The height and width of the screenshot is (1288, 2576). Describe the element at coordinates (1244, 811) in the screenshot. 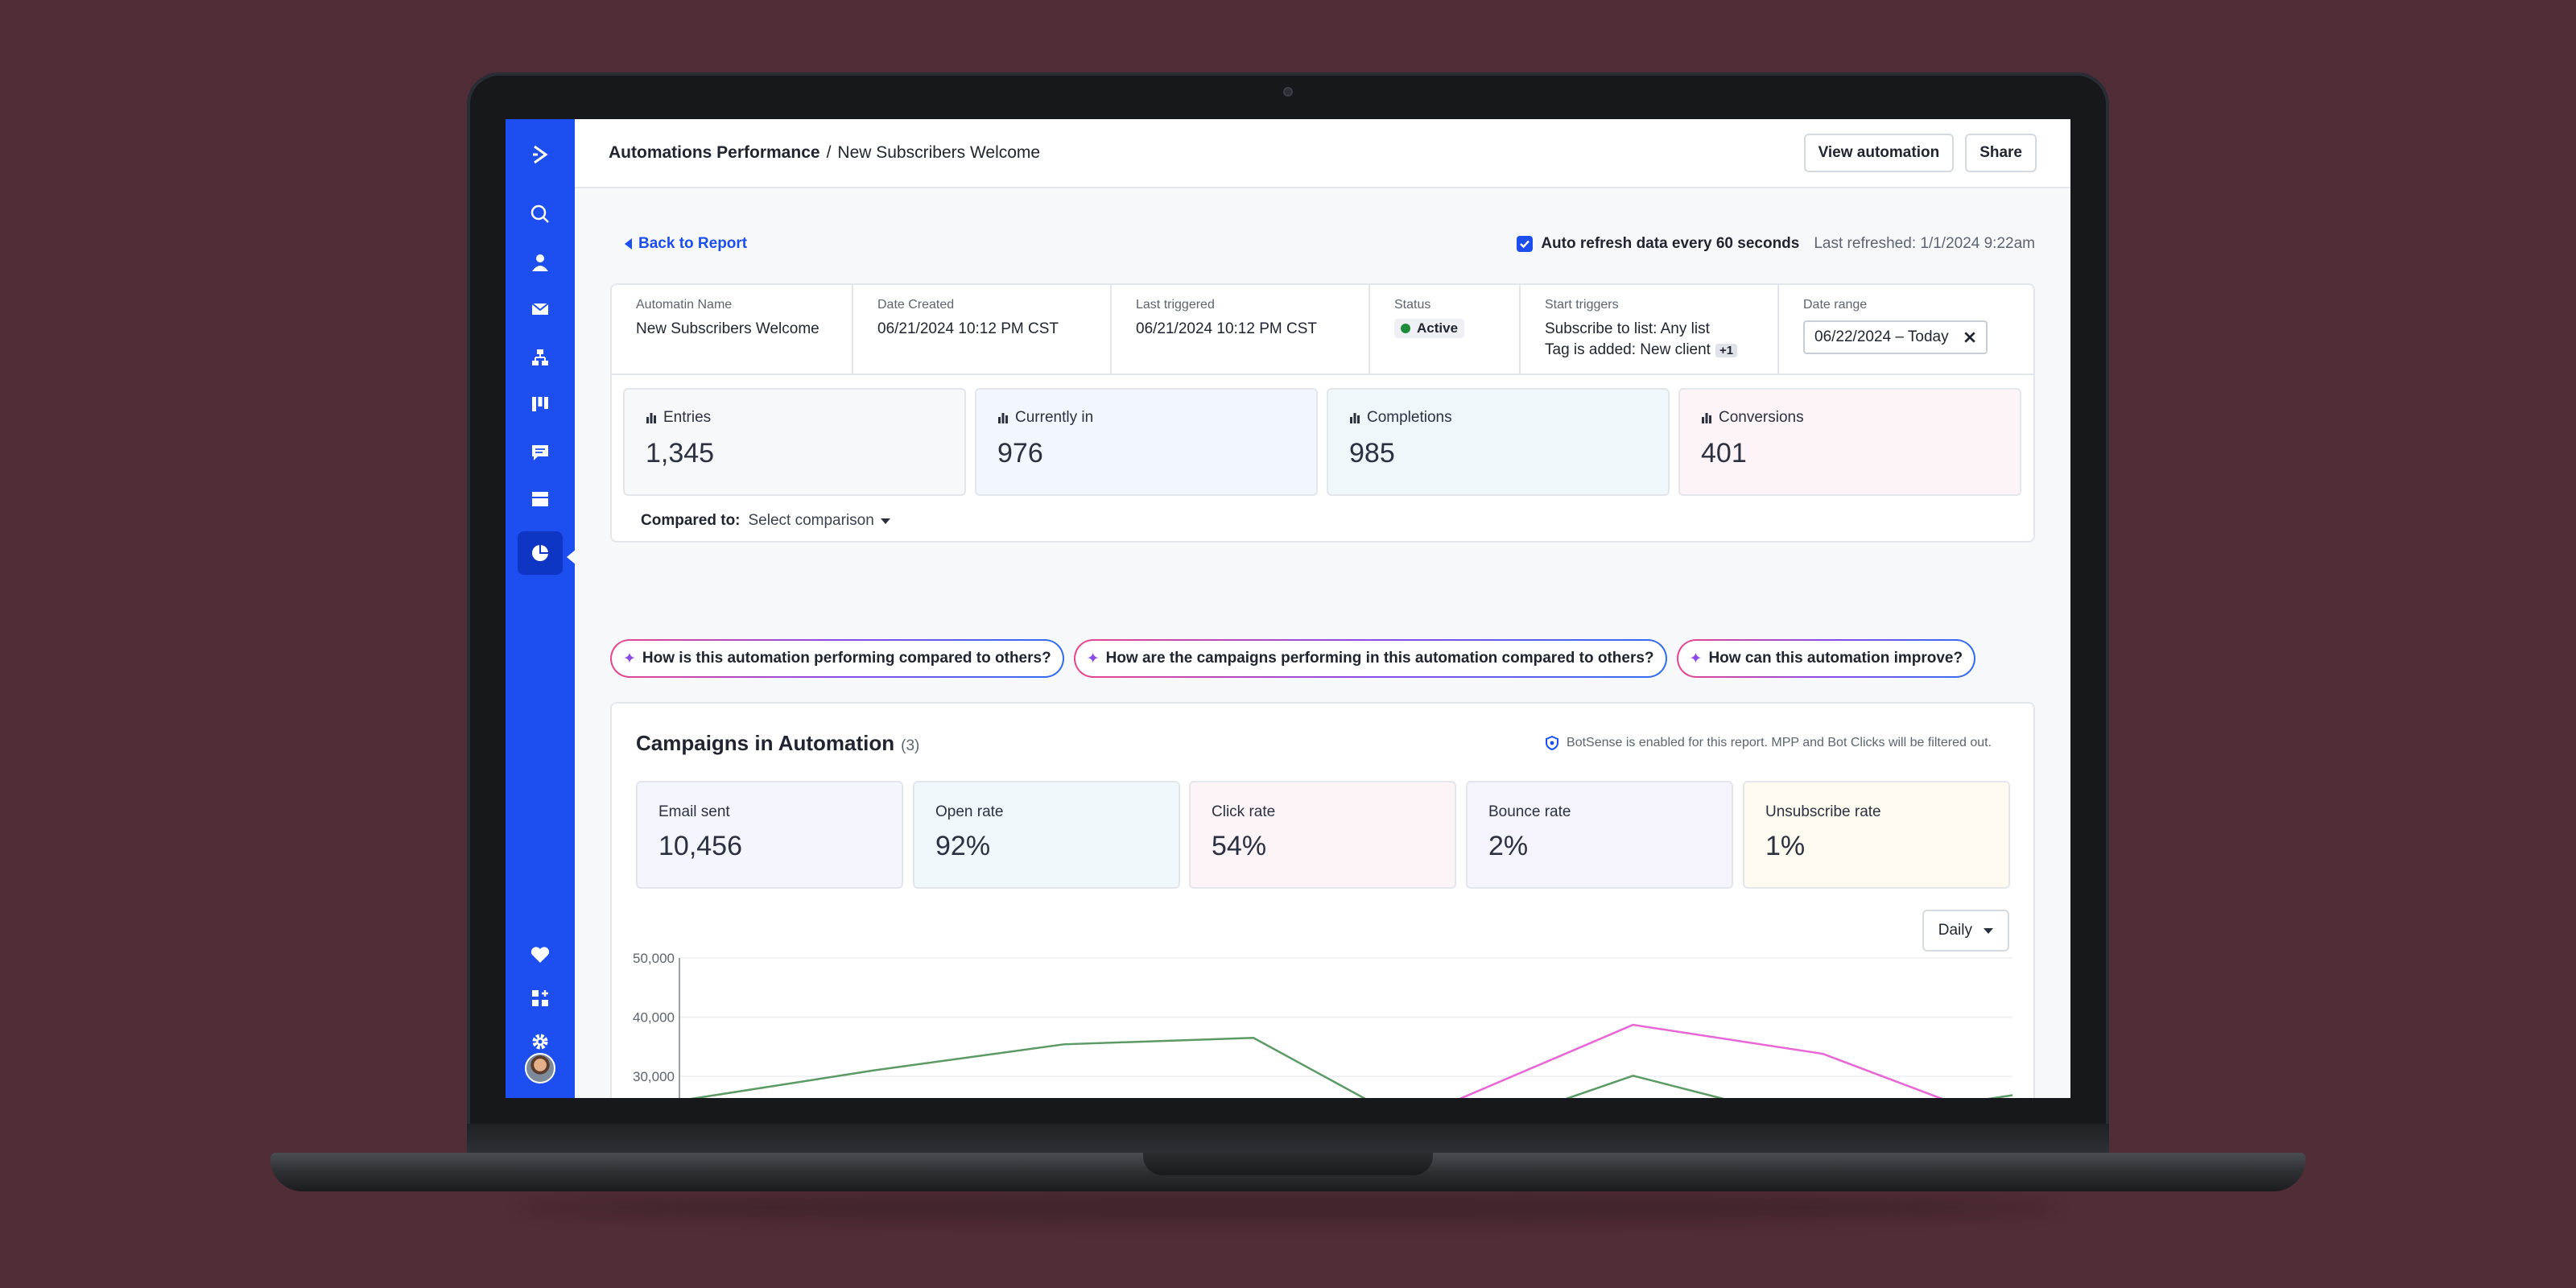

I see `metric-label: Click rate` at that location.